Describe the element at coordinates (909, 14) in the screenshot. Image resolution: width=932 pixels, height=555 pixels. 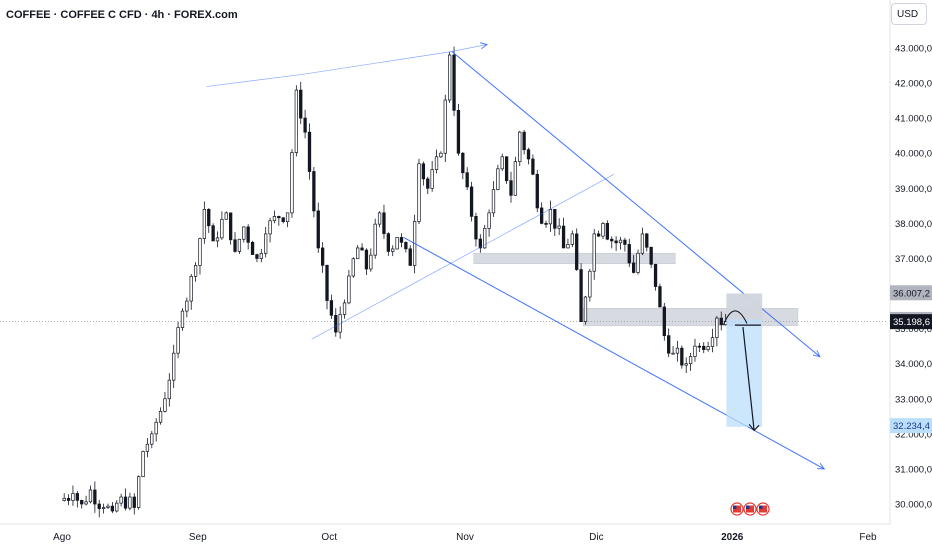
I see `currency-button` at that location.